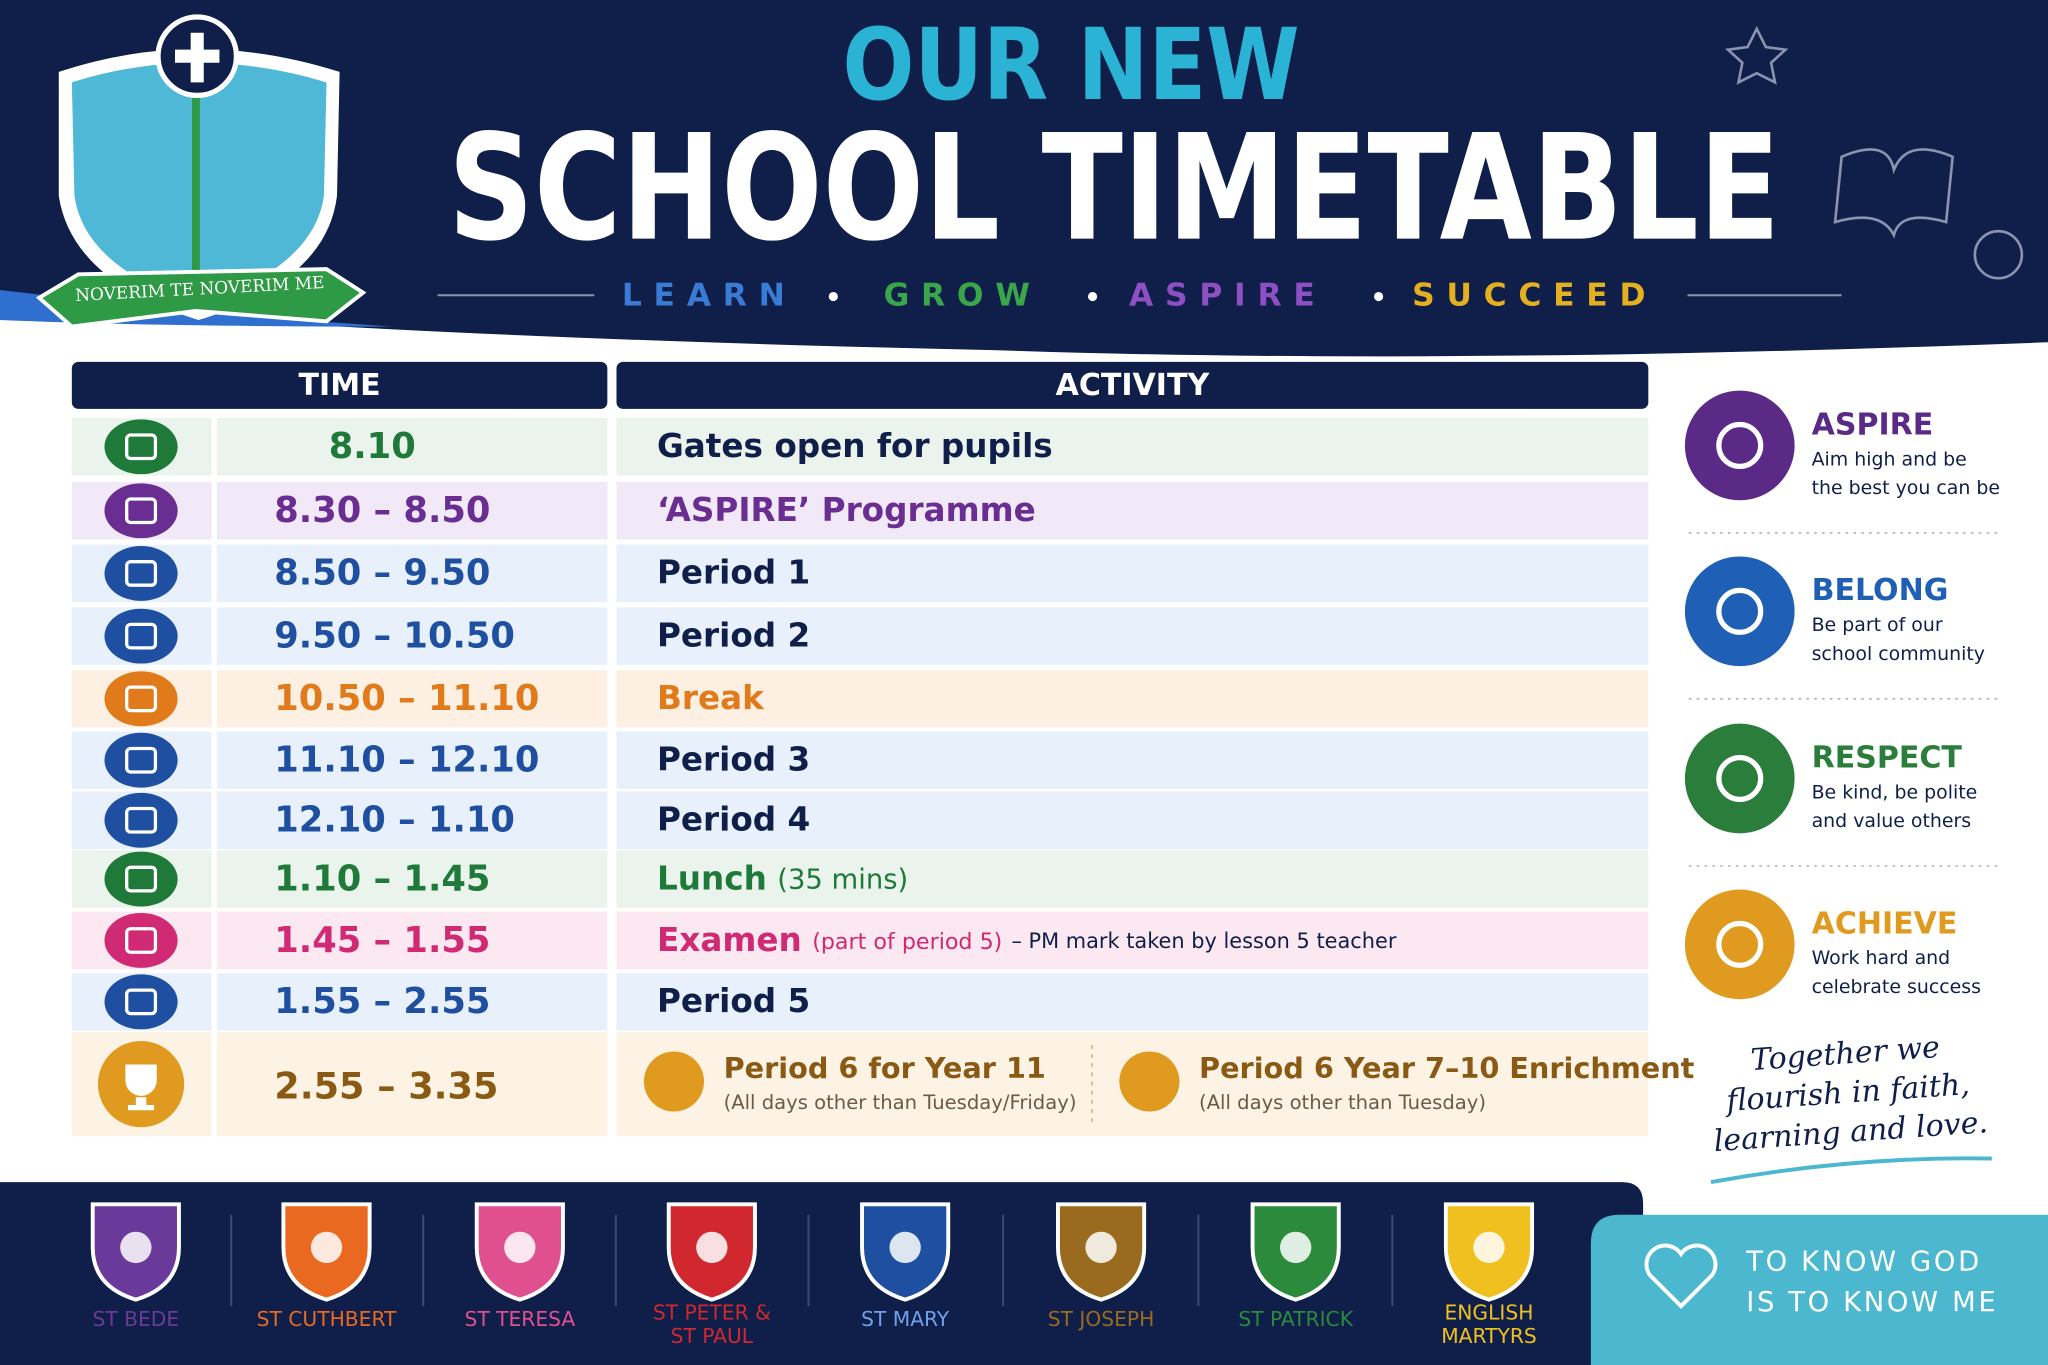  I want to click on row-time: 1.55 – 2.55, so click(382, 1001).